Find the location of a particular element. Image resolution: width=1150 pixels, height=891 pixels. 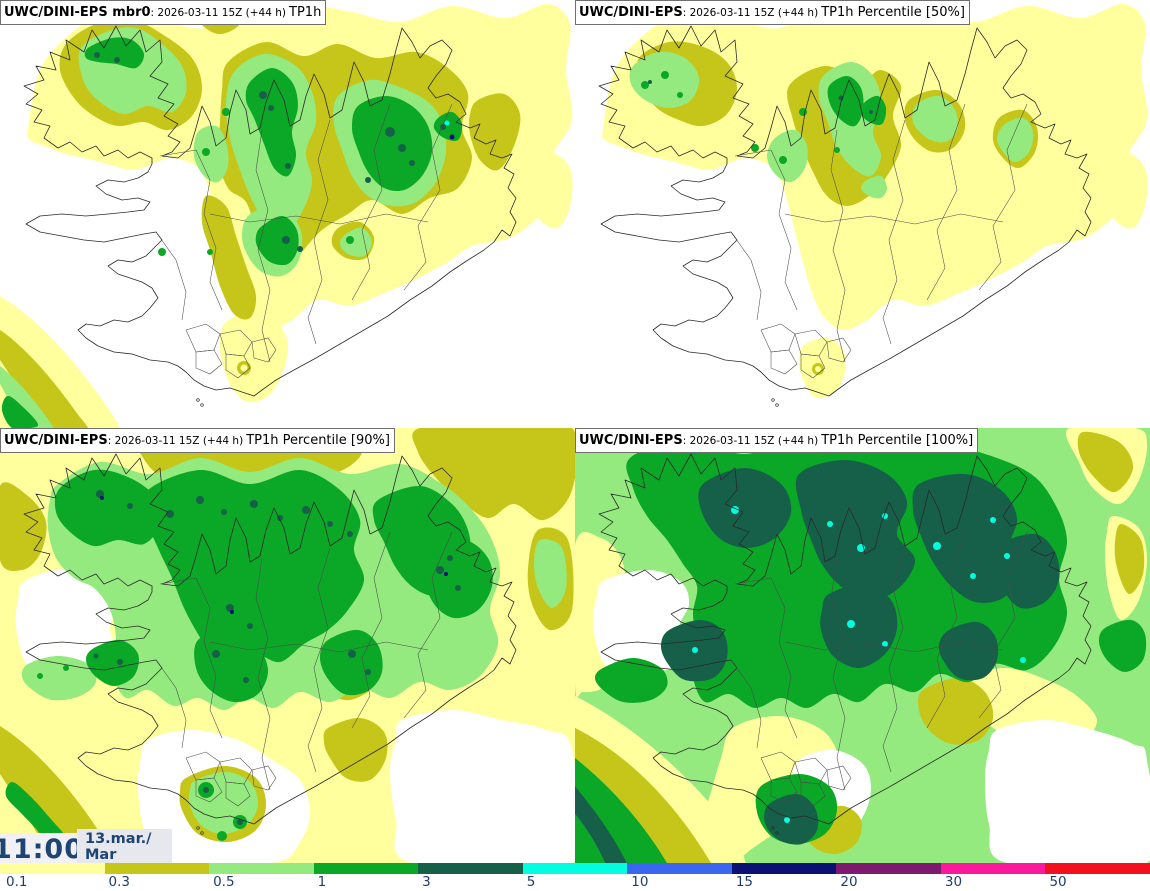

colorbar is located at coordinates (575, 868).